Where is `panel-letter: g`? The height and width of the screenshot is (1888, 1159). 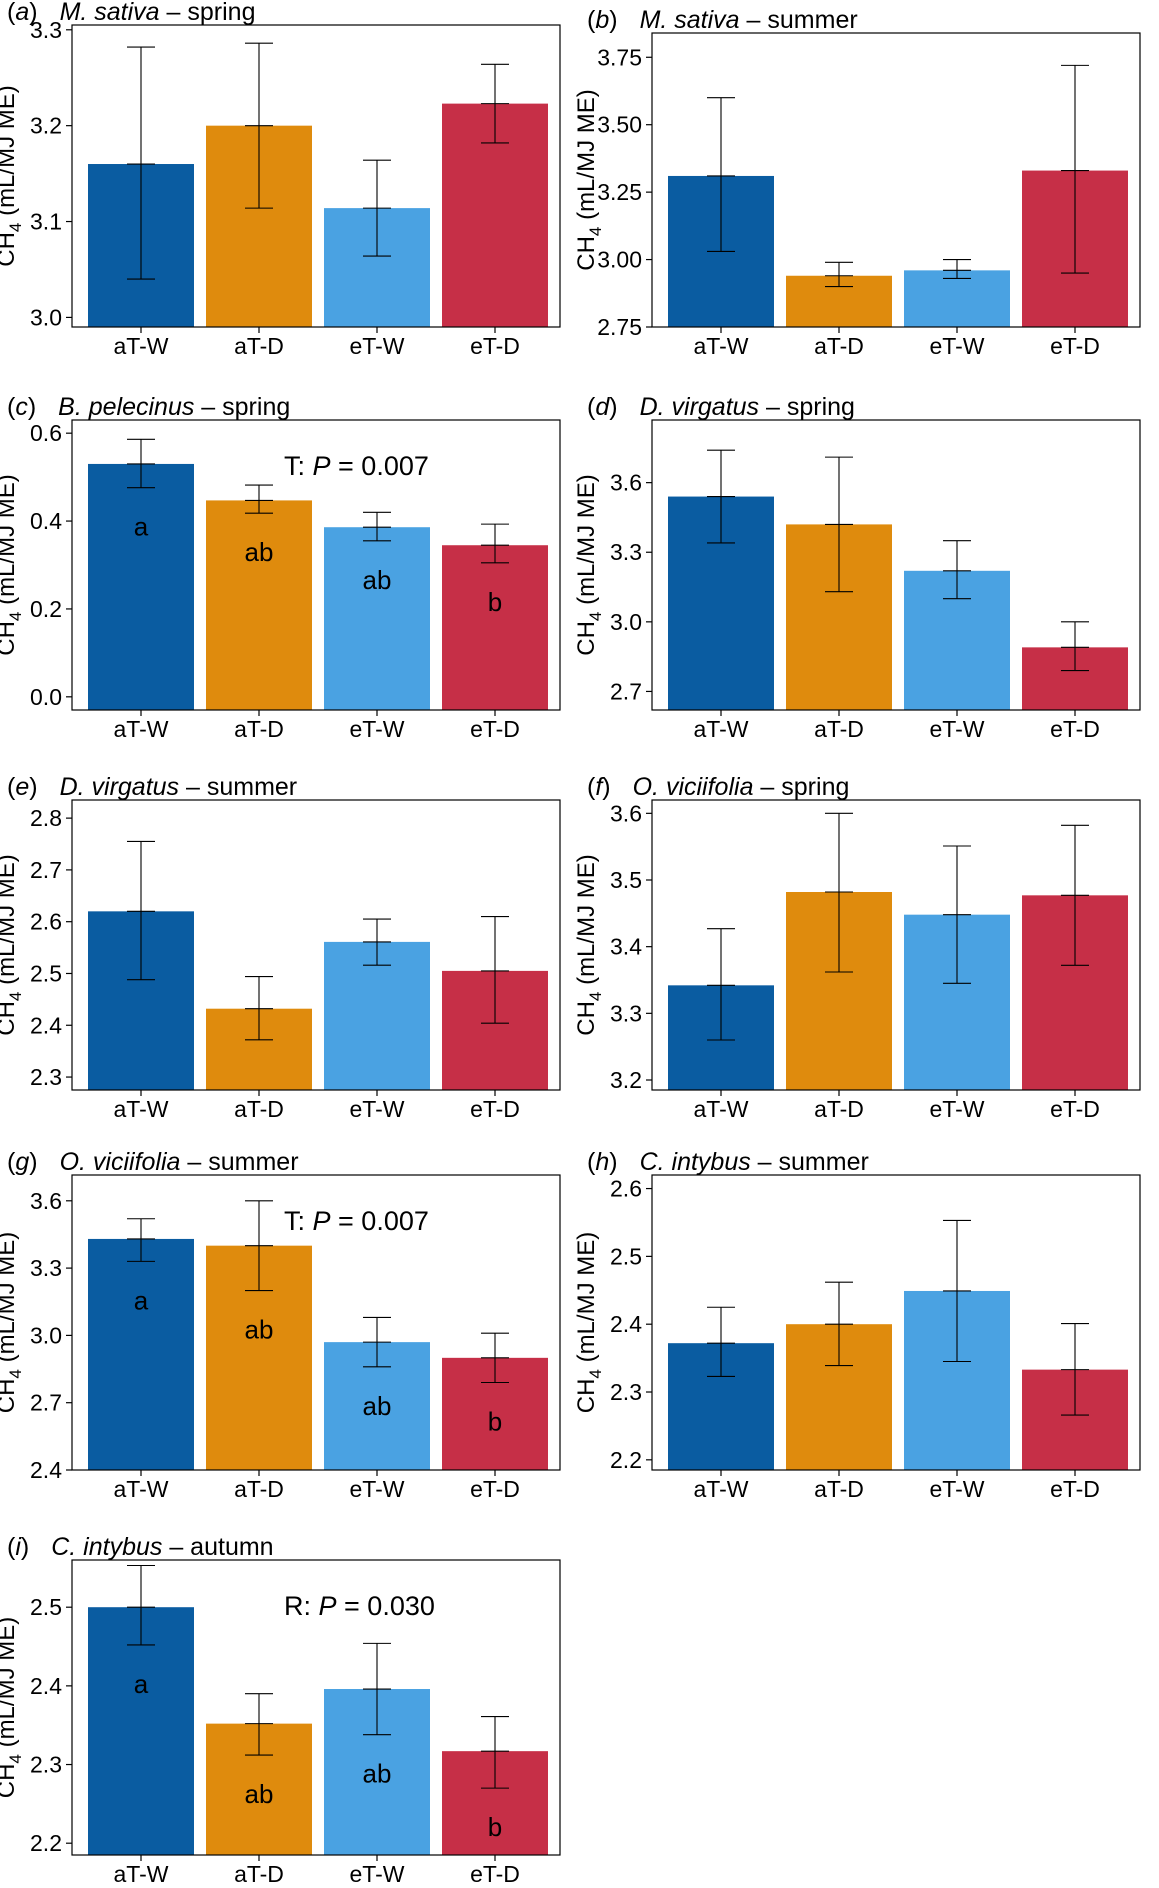
panel-letter: g is located at coordinates (22, 1162).